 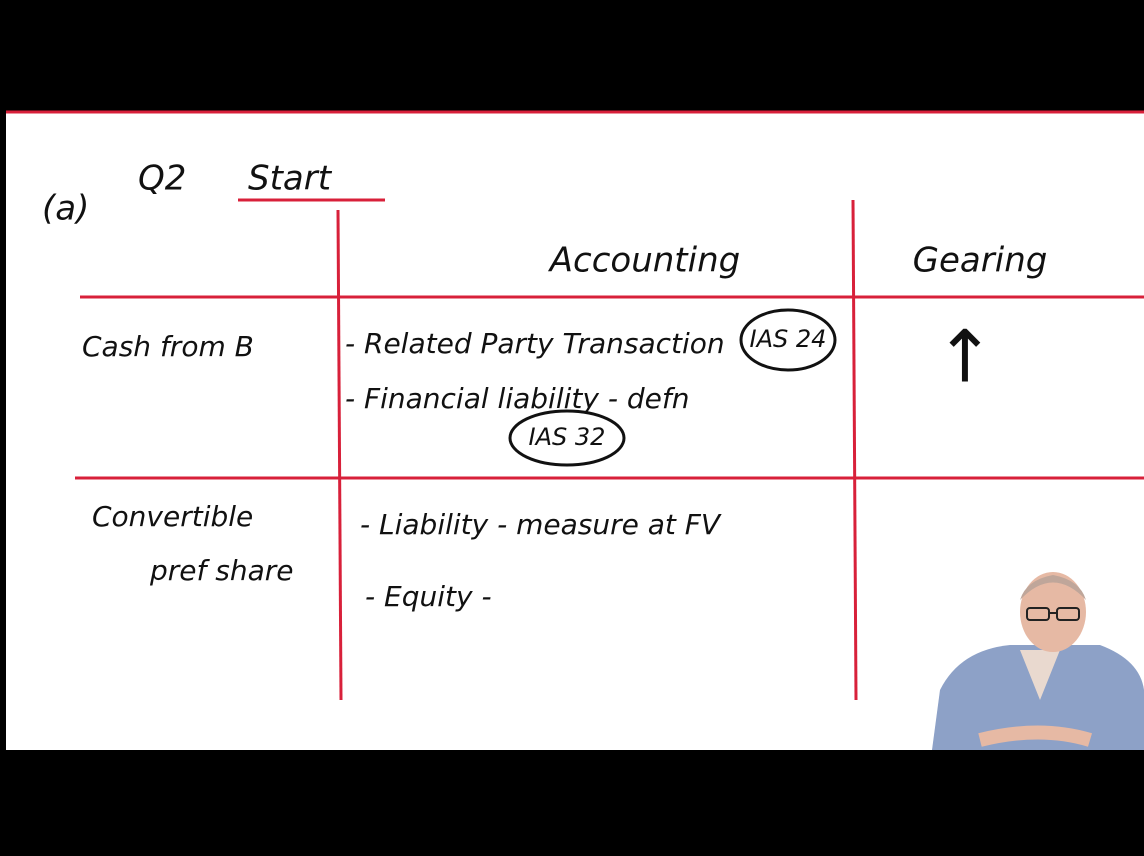 What do you see at coordinates (541, 524) in the screenshot?
I see `accounting-point: - Liability - measure at FV` at bounding box center [541, 524].